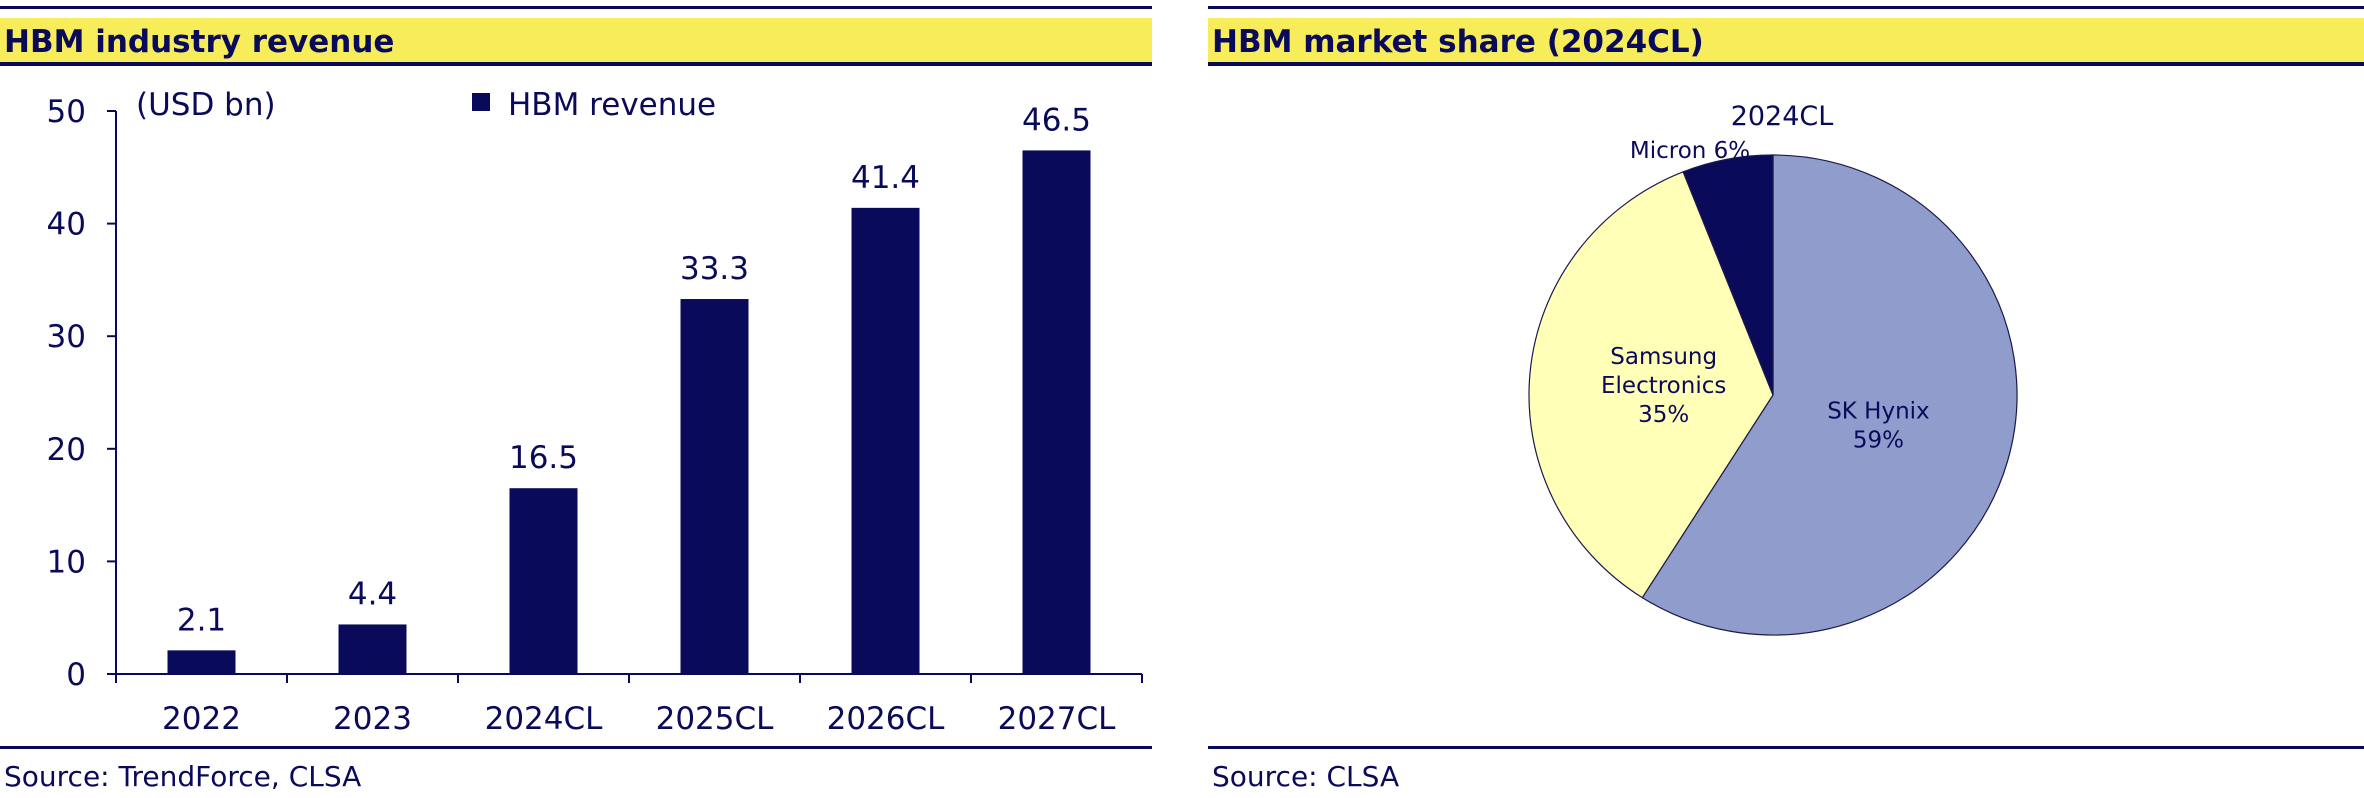  Describe the element at coordinates (1728, 275) in the screenshot. I see `pie-slice-micron` at that location.